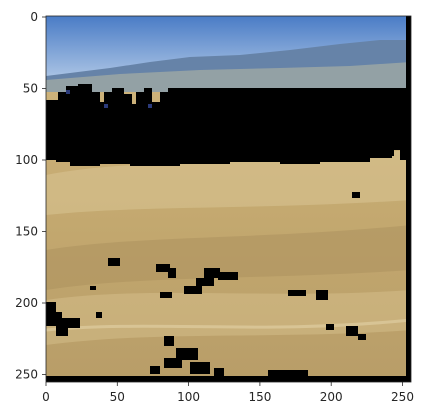 This screenshot has height=418, width=431. What do you see at coordinates (228, 257) in the screenshot?
I see `grass-band-dark` at bounding box center [228, 257].